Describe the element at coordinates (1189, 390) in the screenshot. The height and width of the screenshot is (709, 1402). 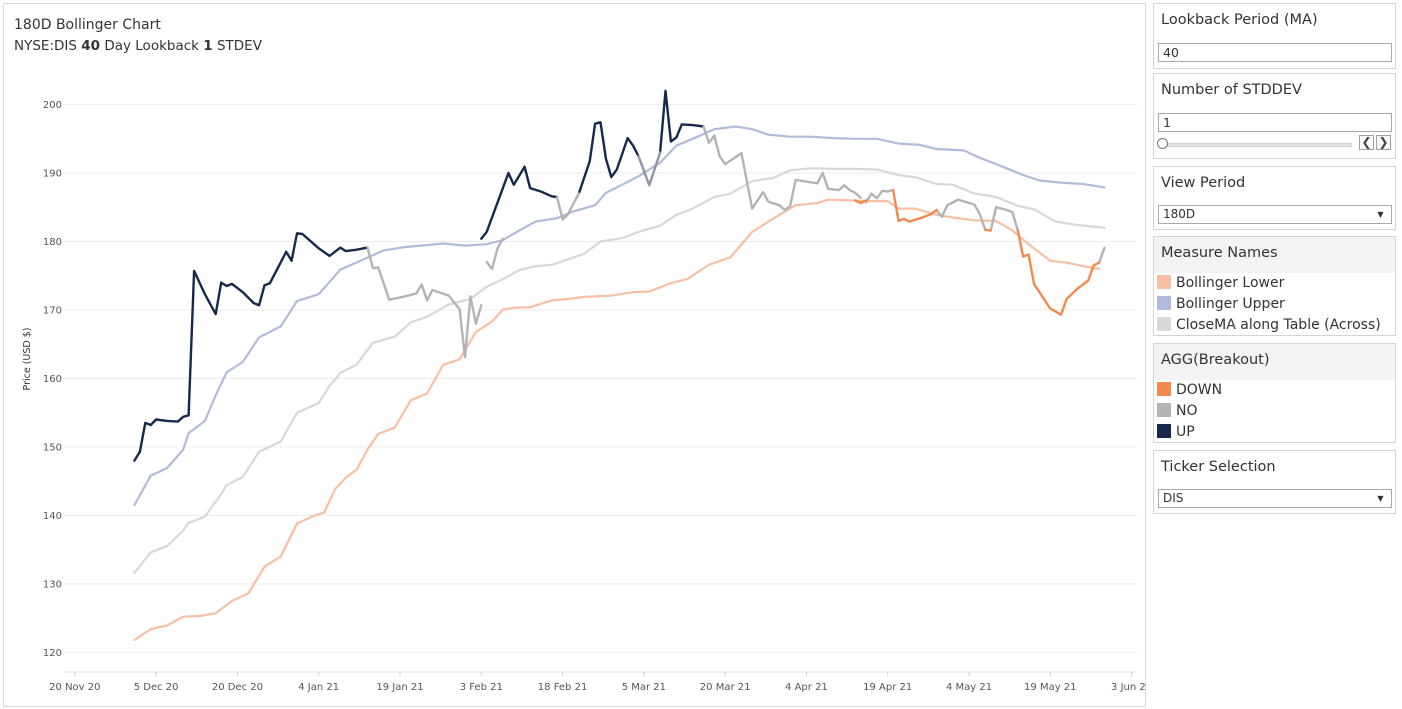
I see `legend-item-down: DOWN` at that location.